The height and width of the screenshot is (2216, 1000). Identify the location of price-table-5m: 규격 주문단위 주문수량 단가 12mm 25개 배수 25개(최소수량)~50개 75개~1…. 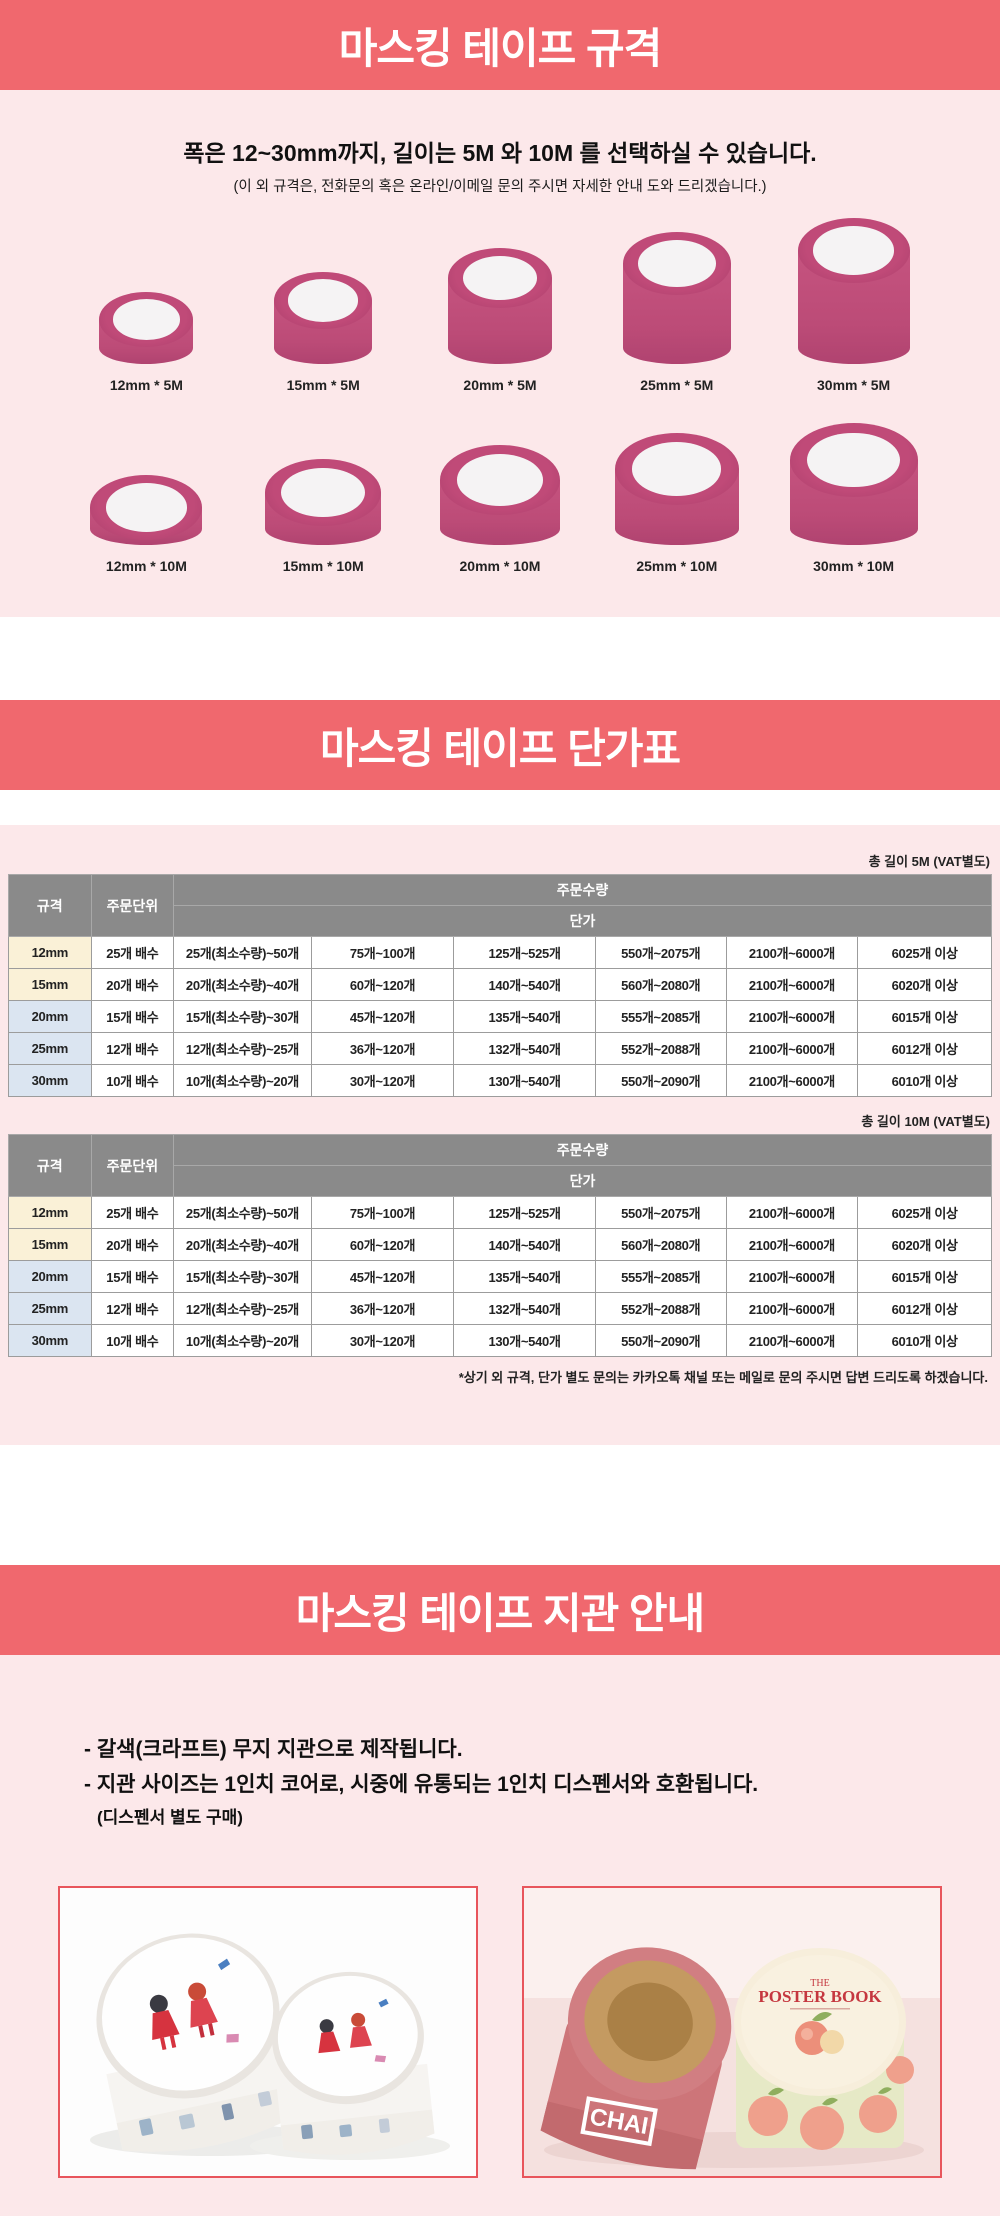
(500, 985).